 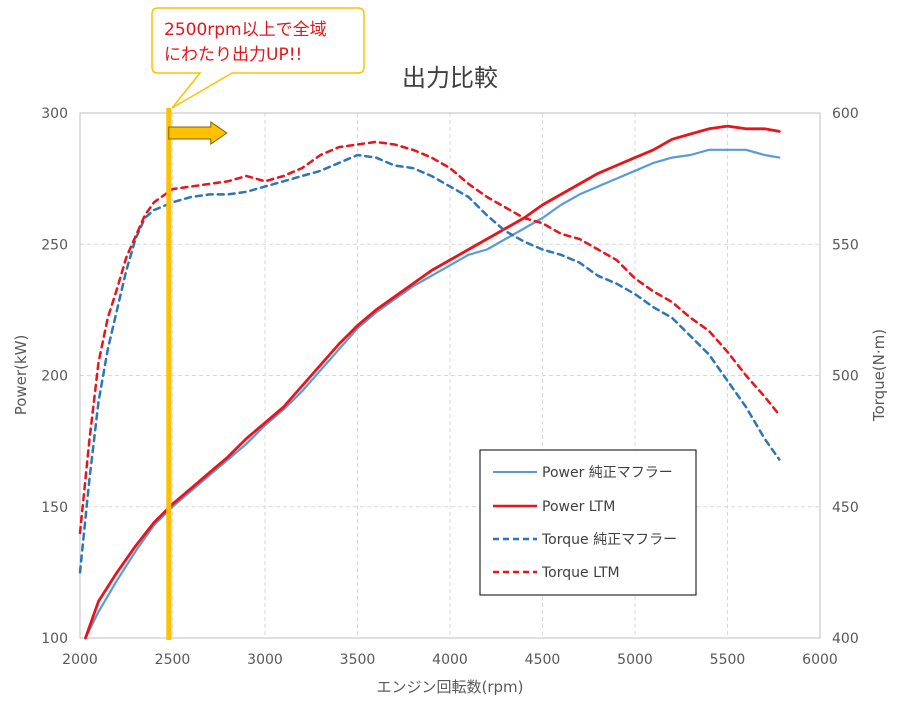 What do you see at coordinates (578, 507) in the screenshot?
I see `legend-label-power-ltm: Power LTM` at bounding box center [578, 507].